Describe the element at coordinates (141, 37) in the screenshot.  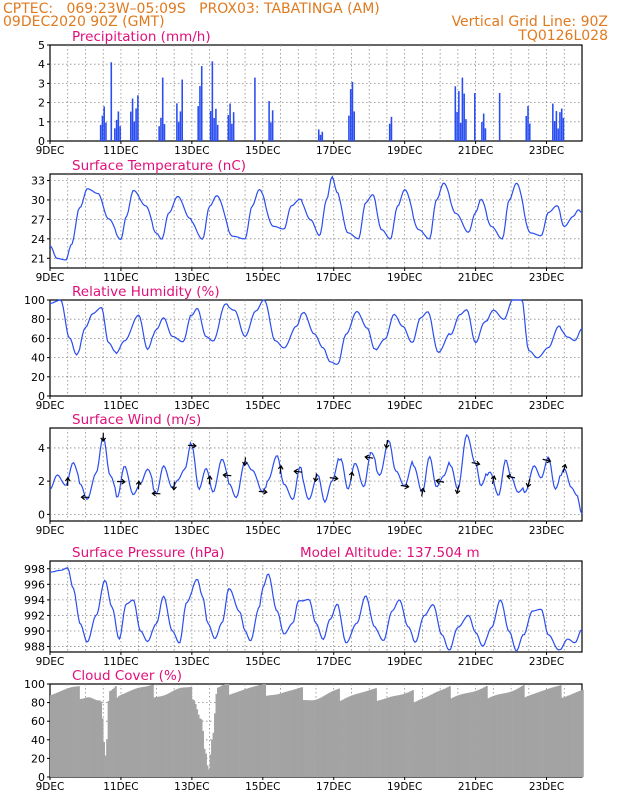
I see `panel-title: Precipitation (mm/h)` at that location.